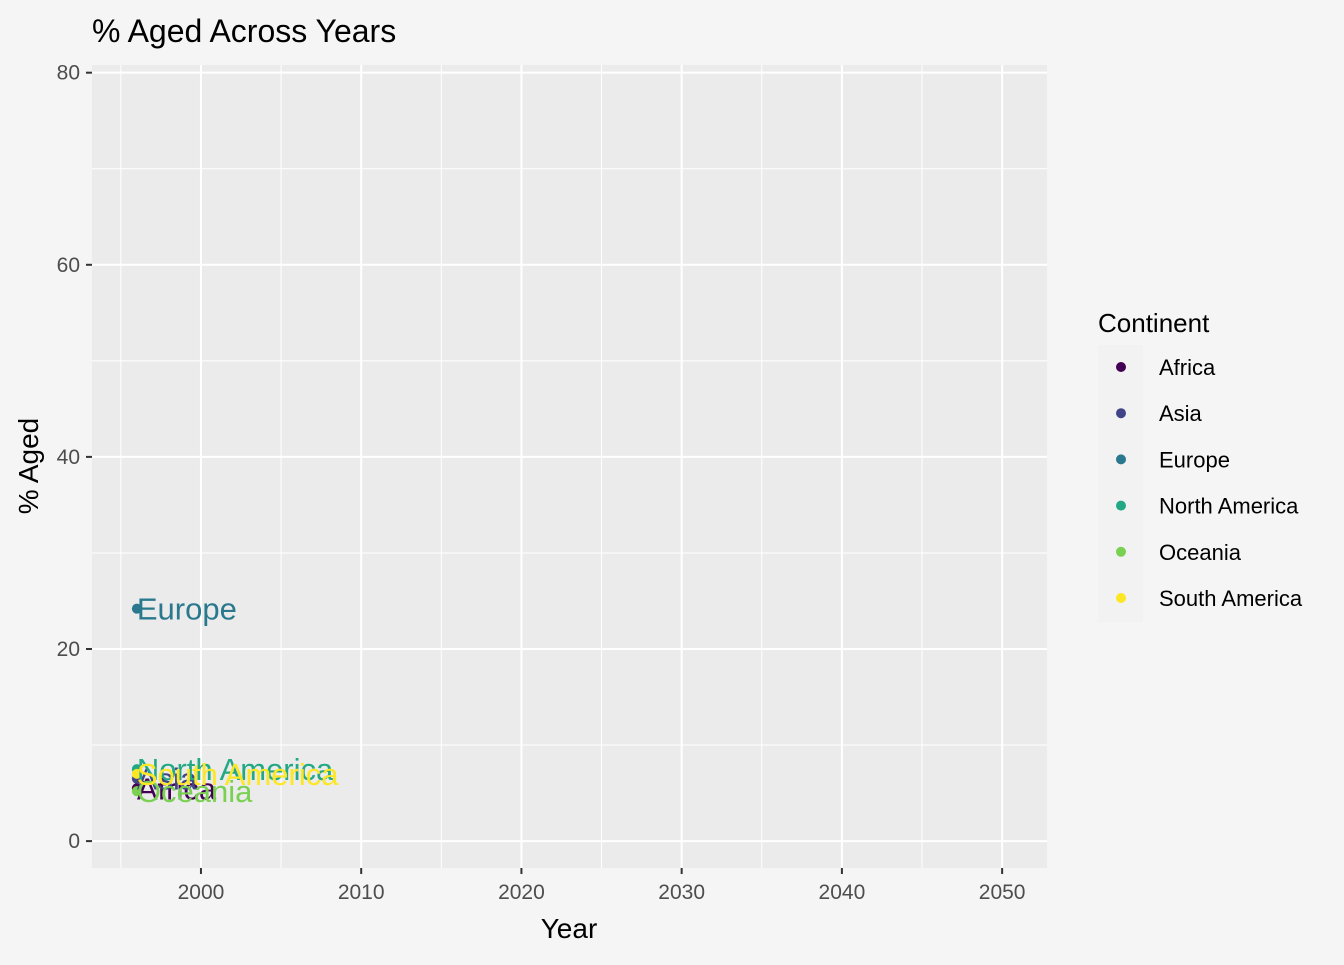 The height and width of the screenshot is (965, 1344). What do you see at coordinates (1120, 483) in the screenshot?
I see `legend-key-background` at bounding box center [1120, 483].